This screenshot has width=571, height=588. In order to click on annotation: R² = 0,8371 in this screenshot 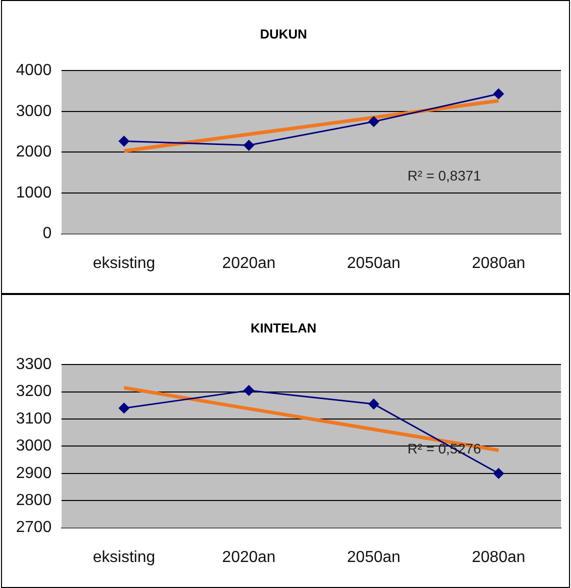, I will do `click(445, 176)`.